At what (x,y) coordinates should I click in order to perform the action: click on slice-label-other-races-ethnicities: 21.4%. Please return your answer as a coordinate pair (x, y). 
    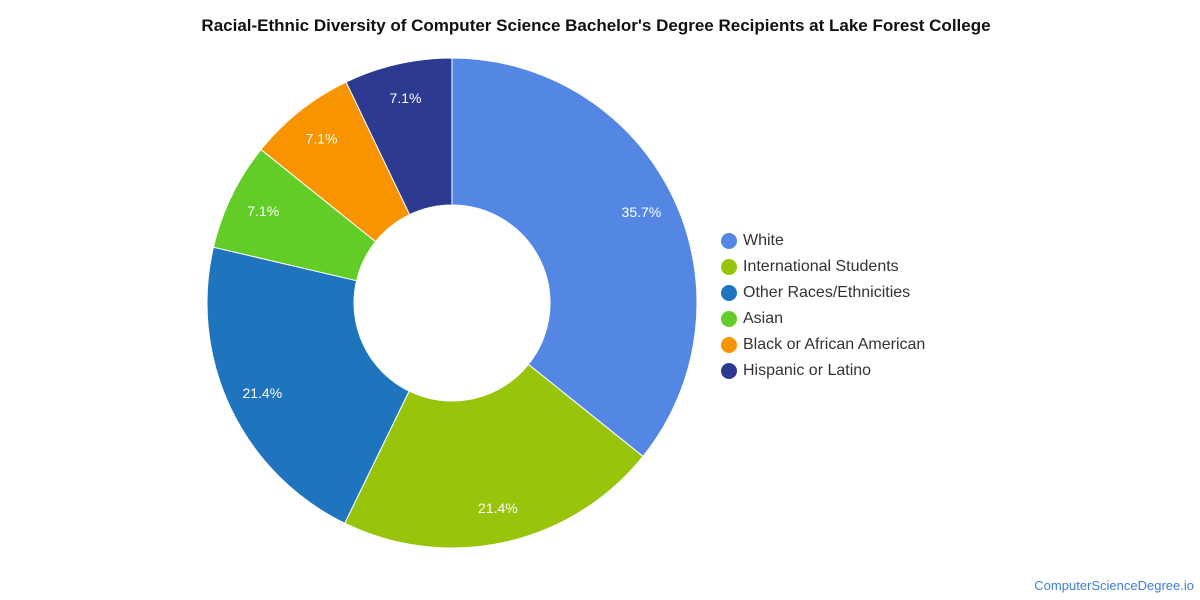
    Looking at the image, I should click on (262, 393).